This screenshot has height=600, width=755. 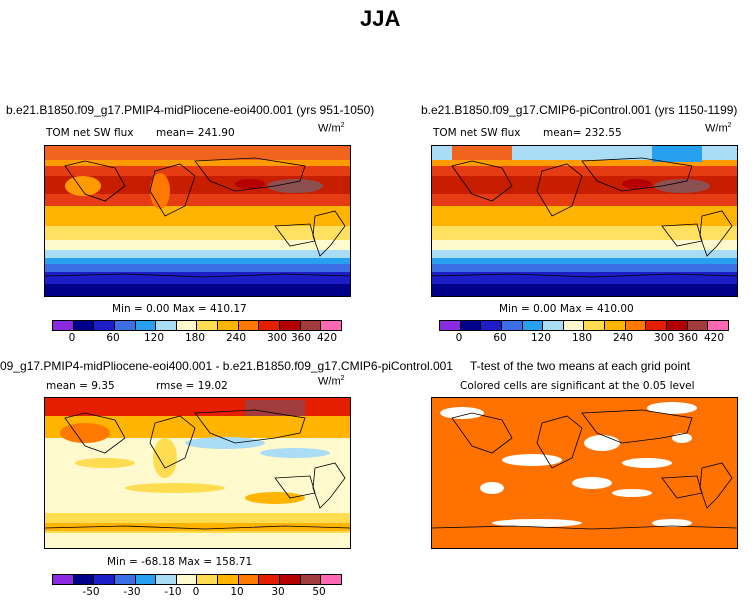 I want to click on mean-label: mean= 232.55, so click(x=582, y=133).